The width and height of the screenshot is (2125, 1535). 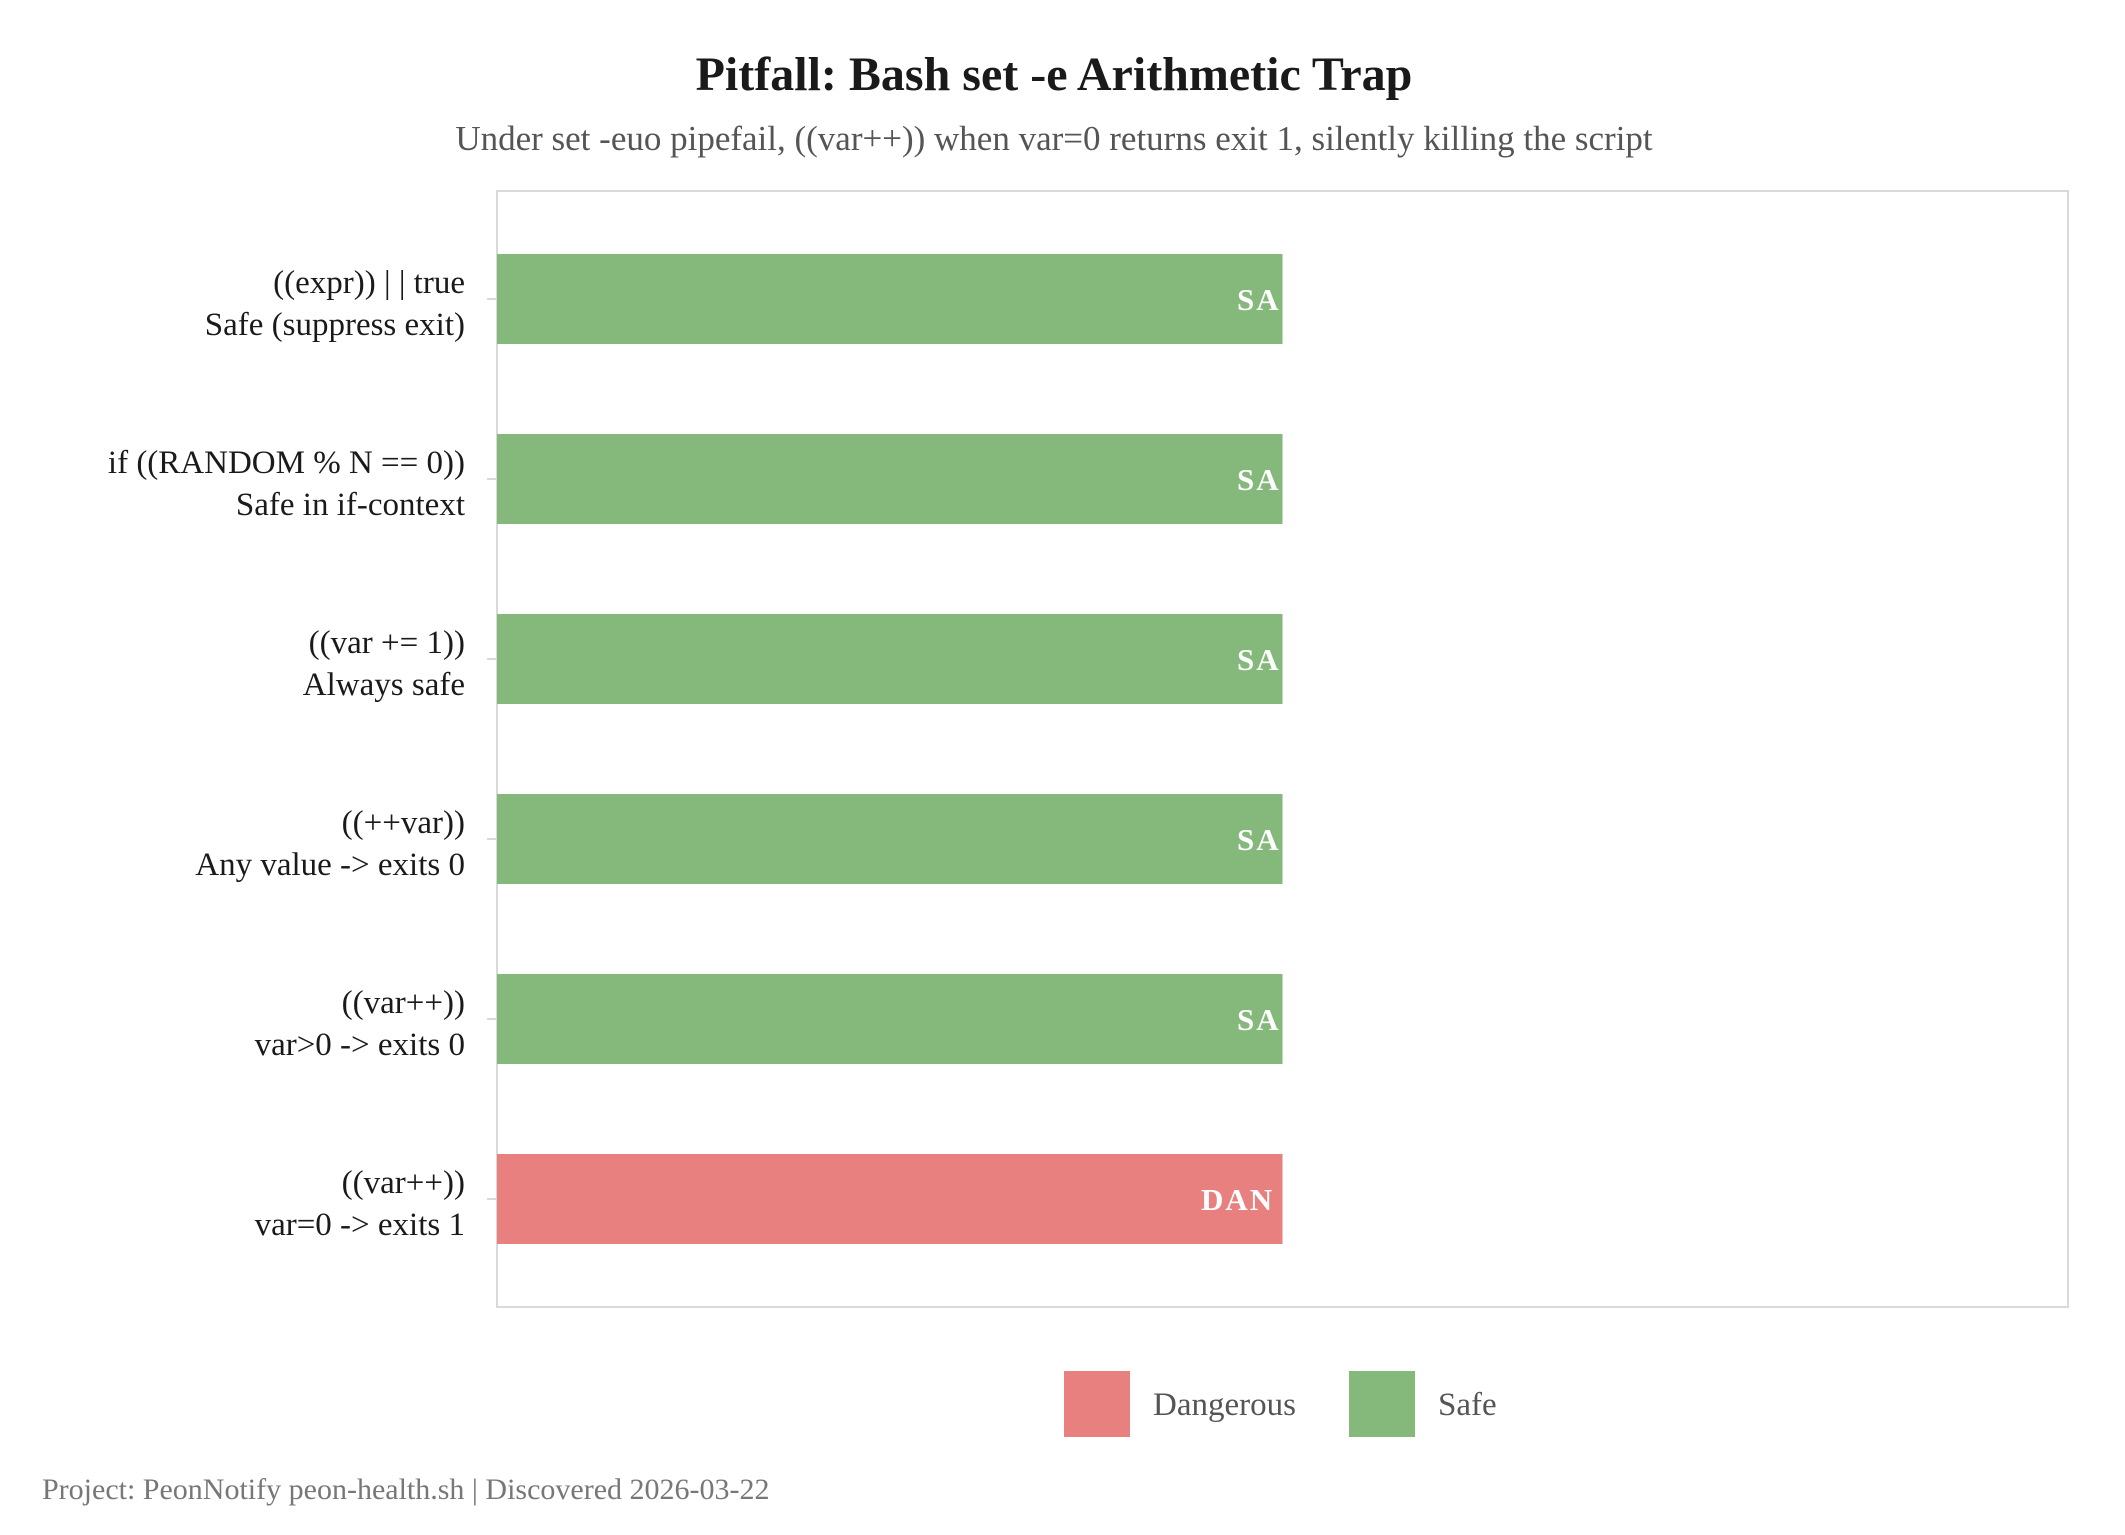 What do you see at coordinates (360, 1045) in the screenshot?
I see `y-label-line2: var>0 -> exits 0` at bounding box center [360, 1045].